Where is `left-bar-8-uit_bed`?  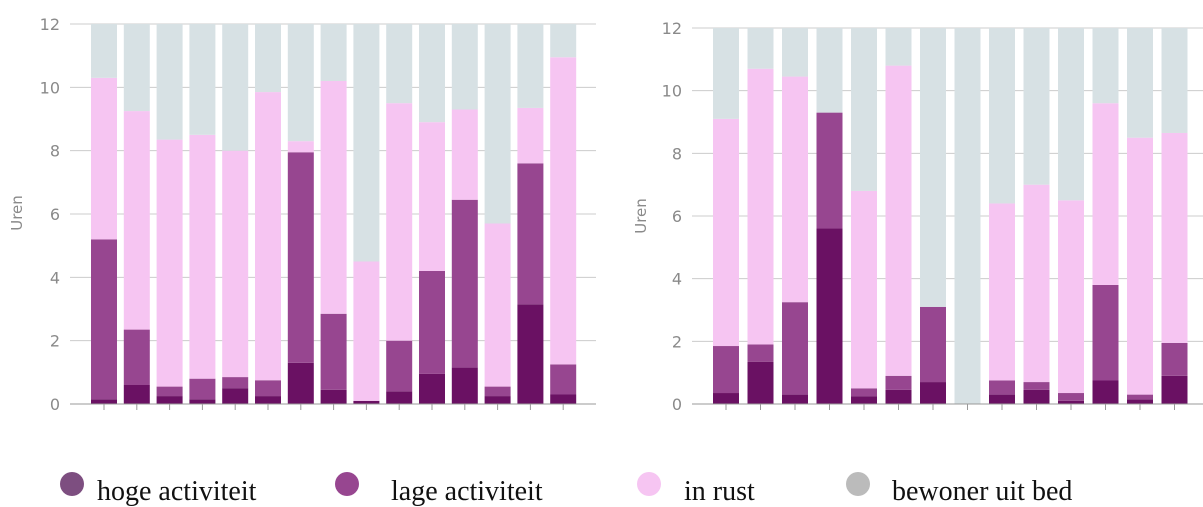
left-bar-8-uit_bed is located at coordinates (333, 52).